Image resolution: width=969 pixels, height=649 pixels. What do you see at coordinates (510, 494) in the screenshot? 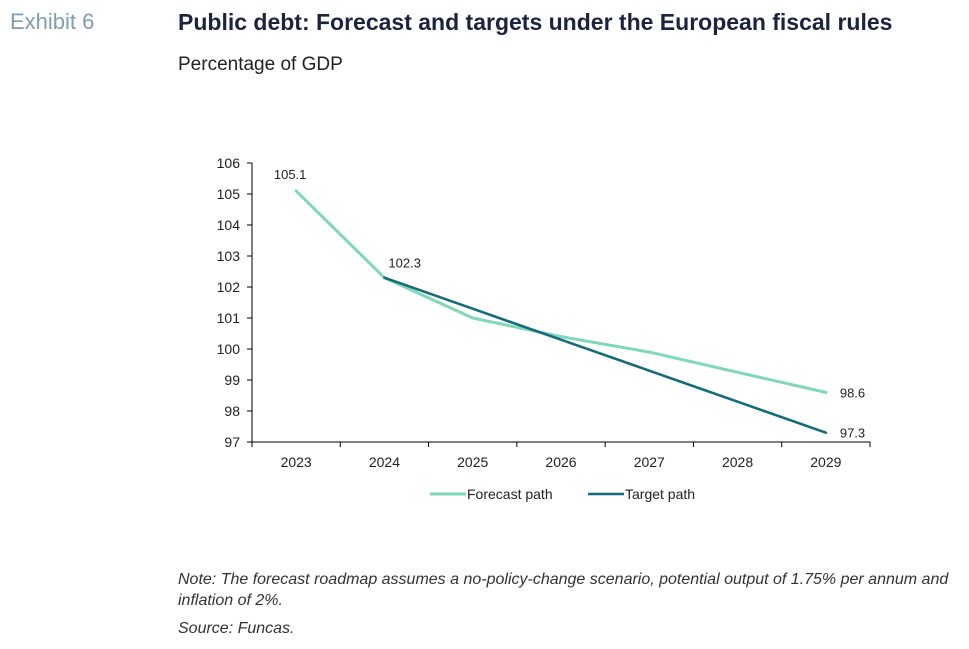
I see `legend-forecast-label: Forecast path` at bounding box center [510, 494].